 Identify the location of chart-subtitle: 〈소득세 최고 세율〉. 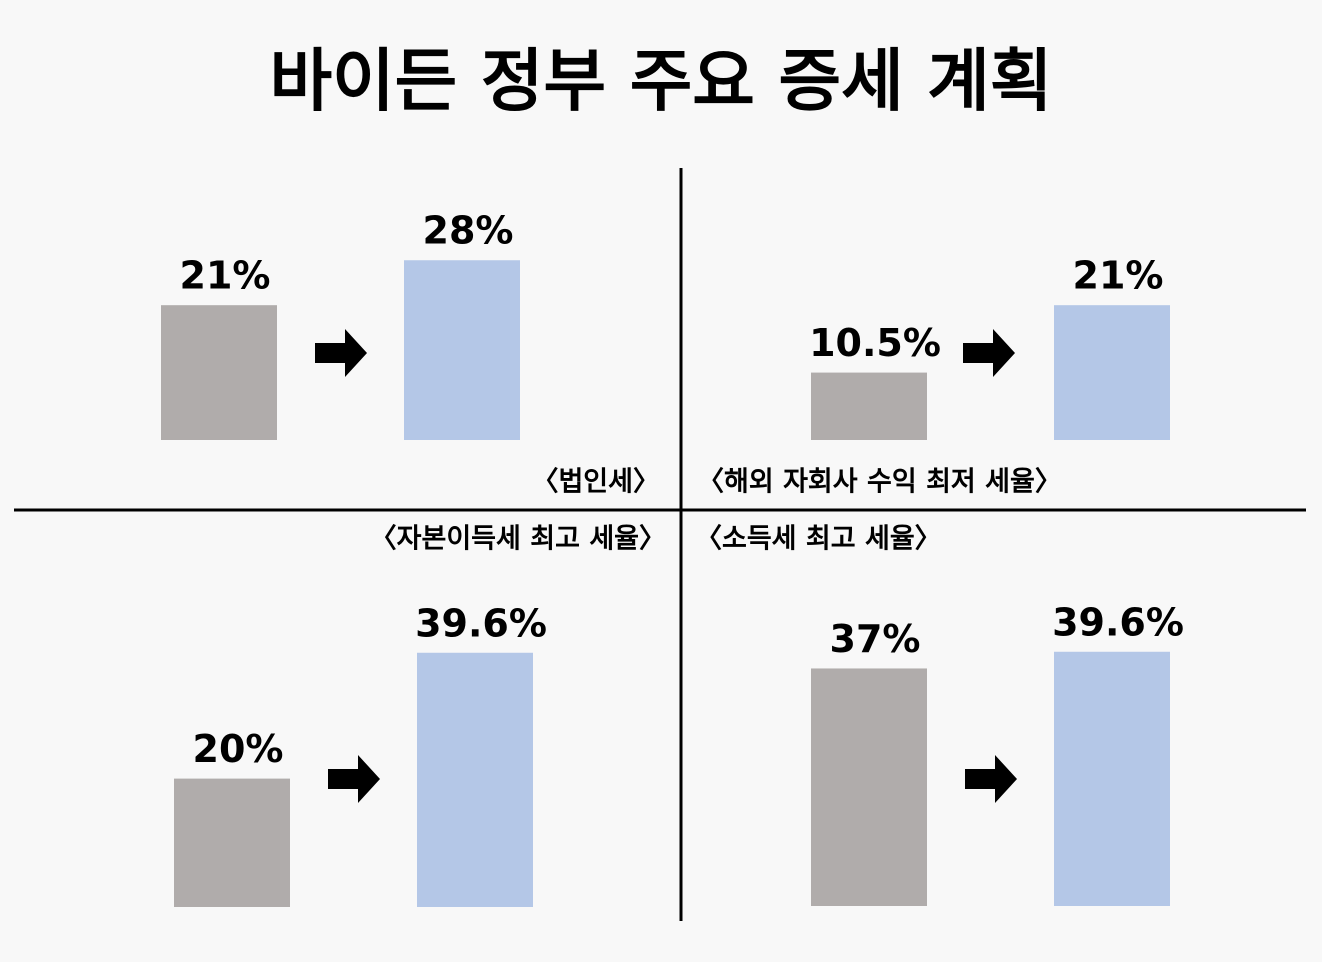
(818, 539).